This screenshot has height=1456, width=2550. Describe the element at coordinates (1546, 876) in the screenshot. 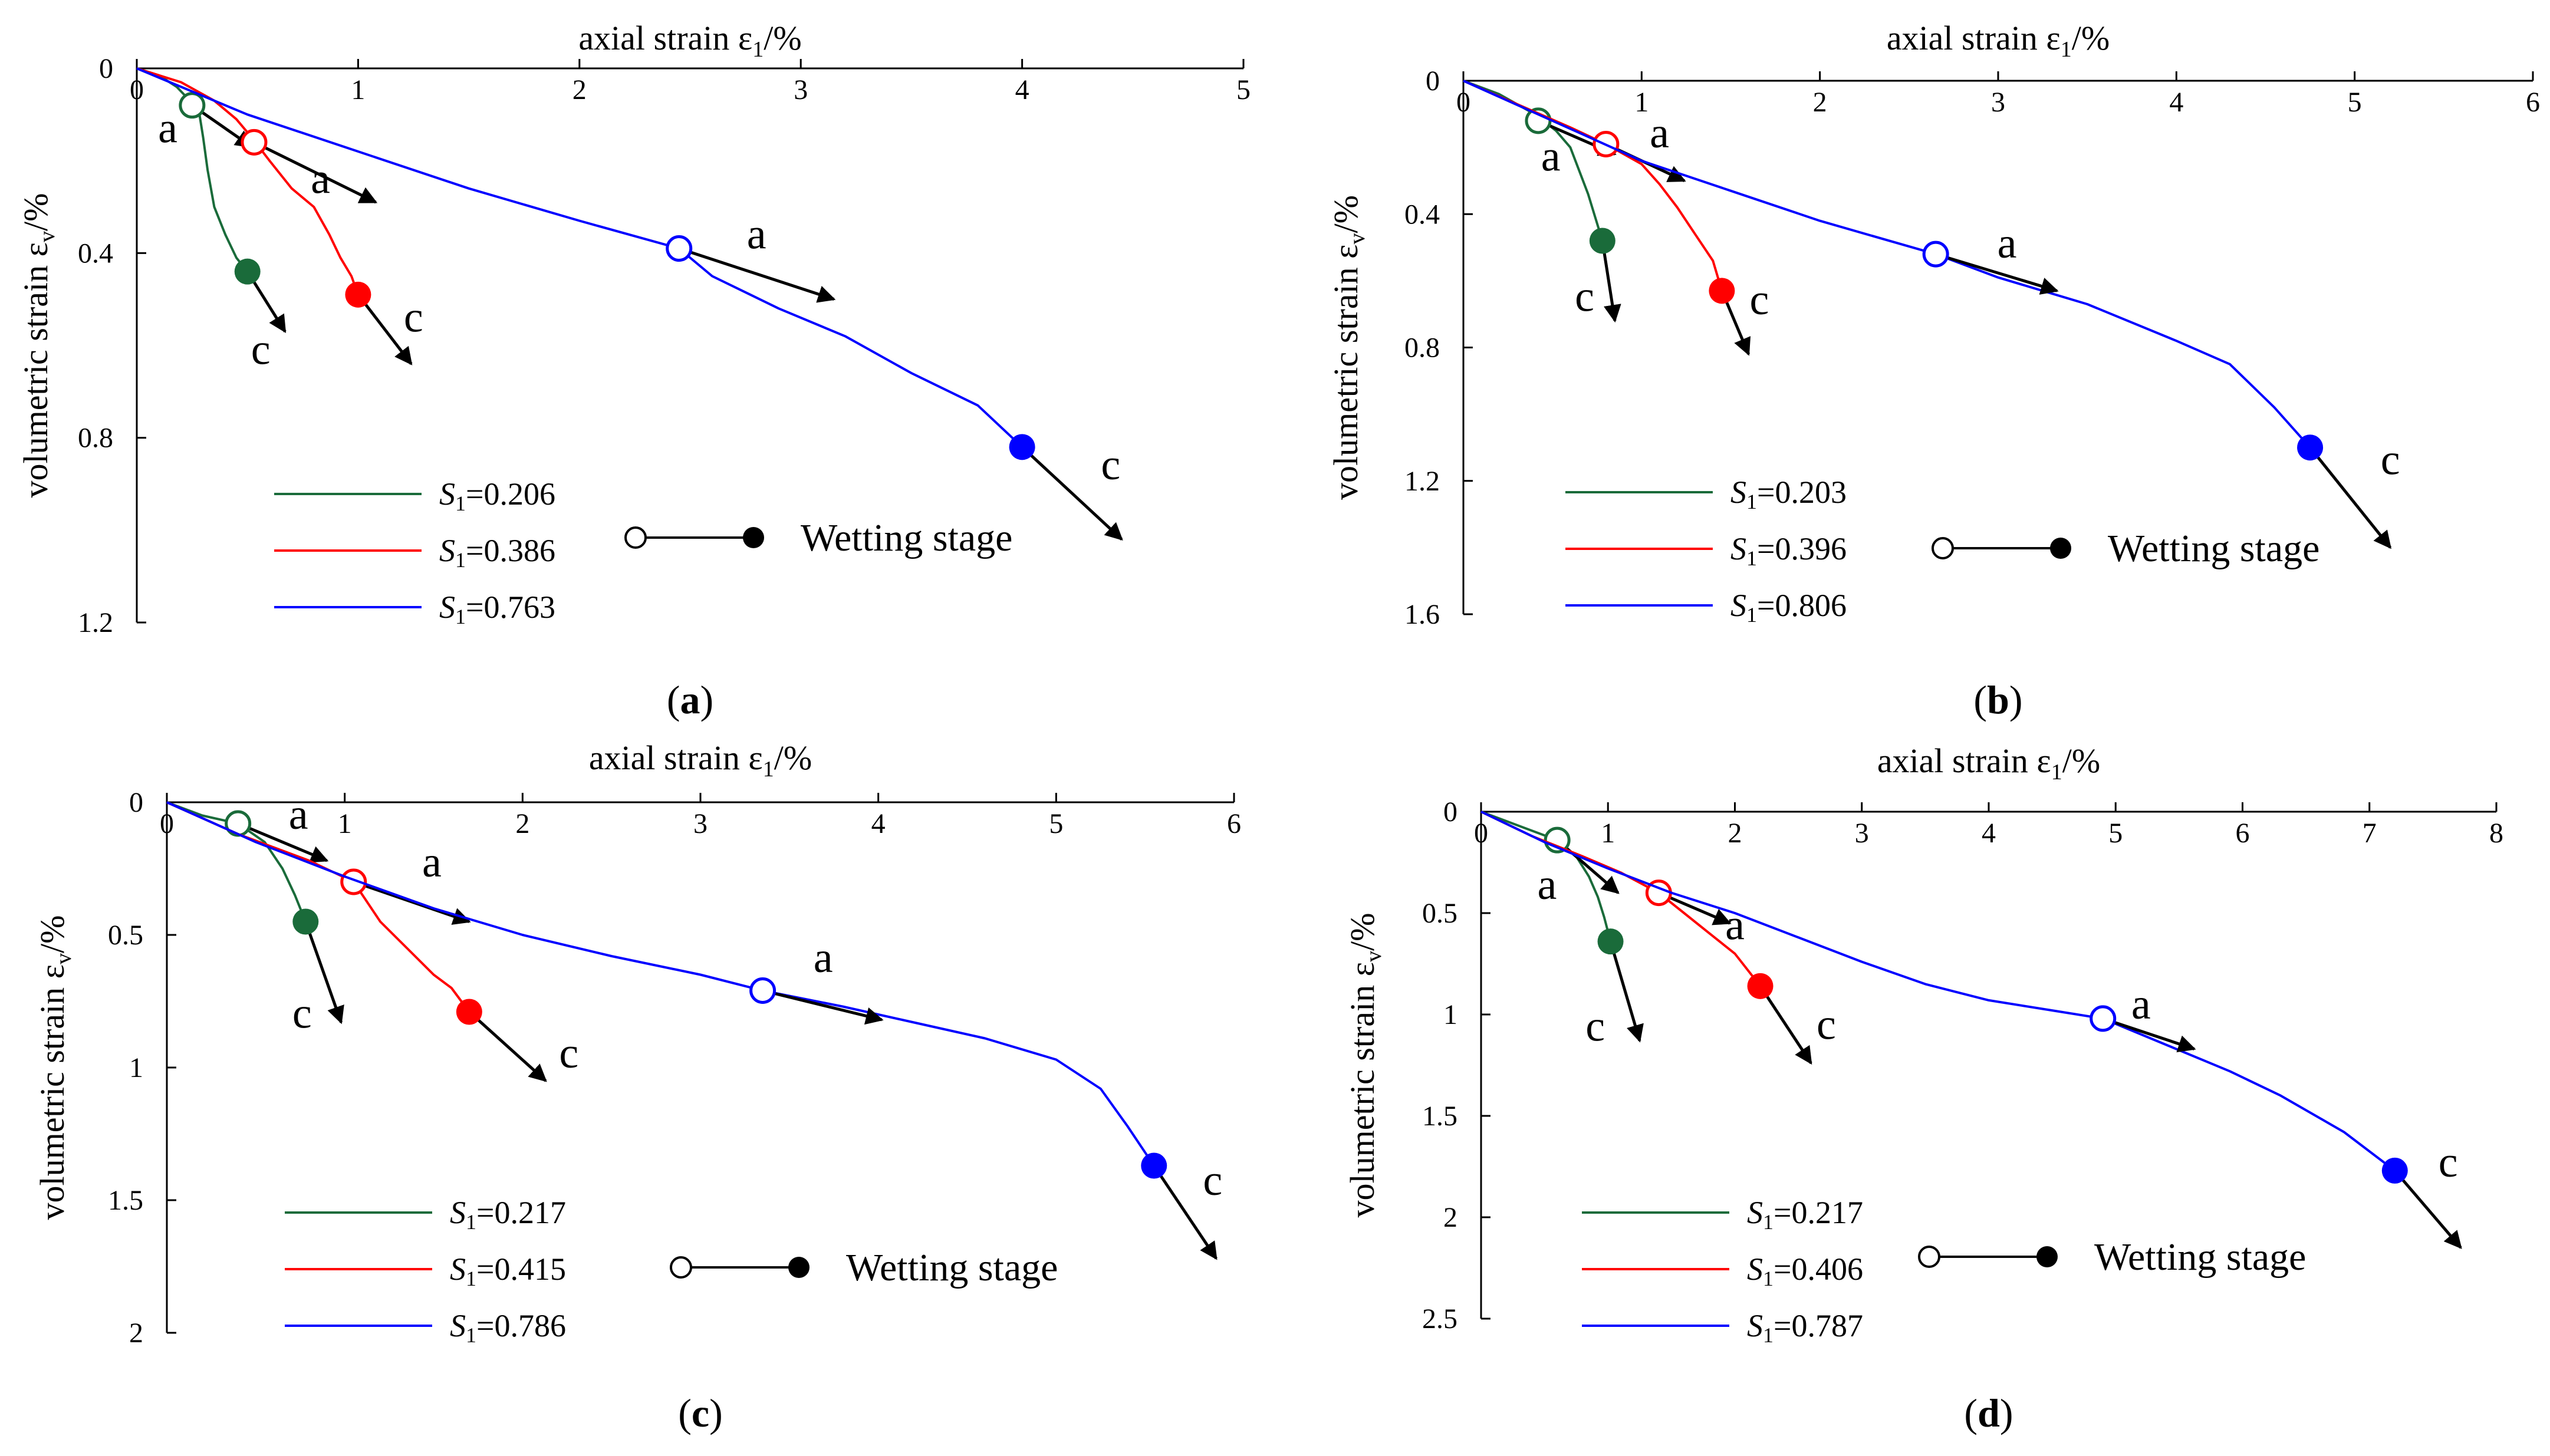

I see `series-line-0.217` at that location.